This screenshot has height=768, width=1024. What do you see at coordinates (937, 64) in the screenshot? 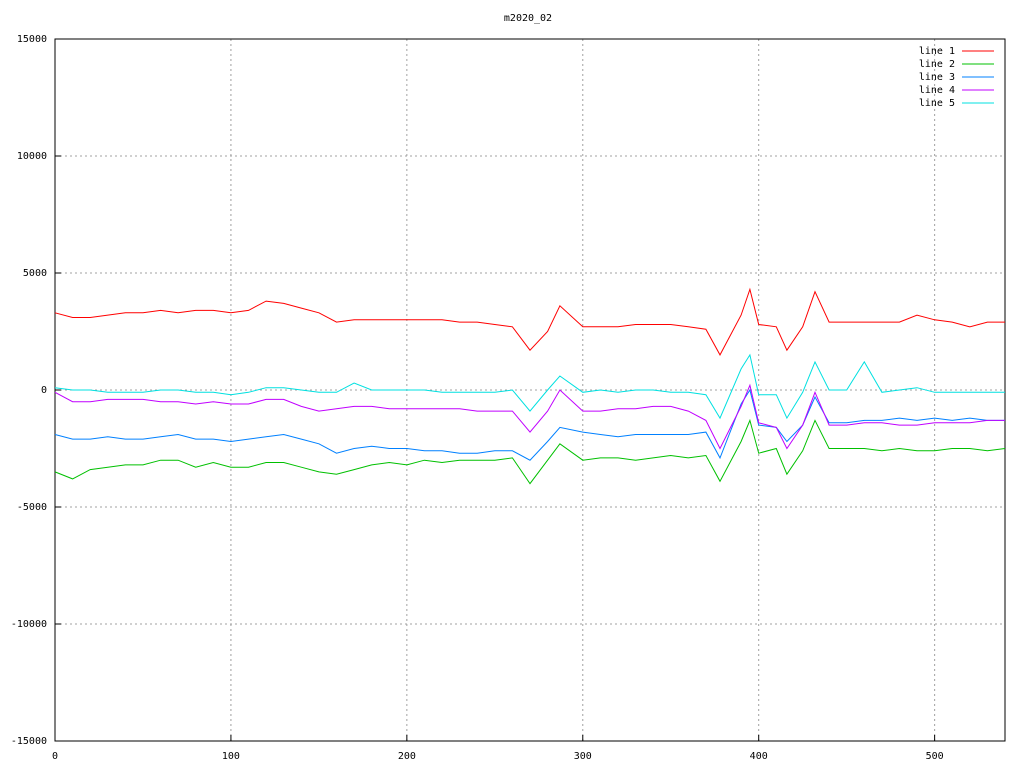
I see `legend-label: line 2` at bounding box center [937, 64].